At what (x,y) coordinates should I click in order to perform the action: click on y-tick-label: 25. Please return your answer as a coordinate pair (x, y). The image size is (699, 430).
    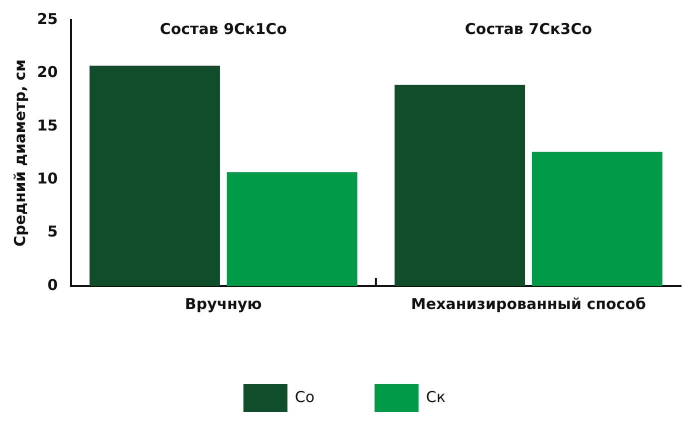
    Looking at the image, I should click on (47, 19).